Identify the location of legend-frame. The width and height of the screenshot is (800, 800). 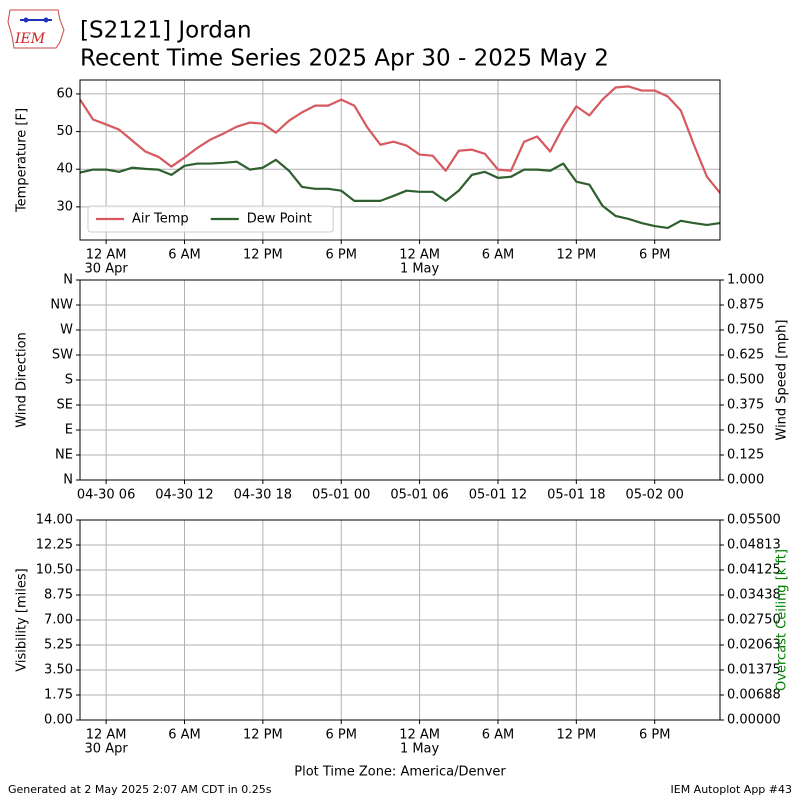
(210, 219).